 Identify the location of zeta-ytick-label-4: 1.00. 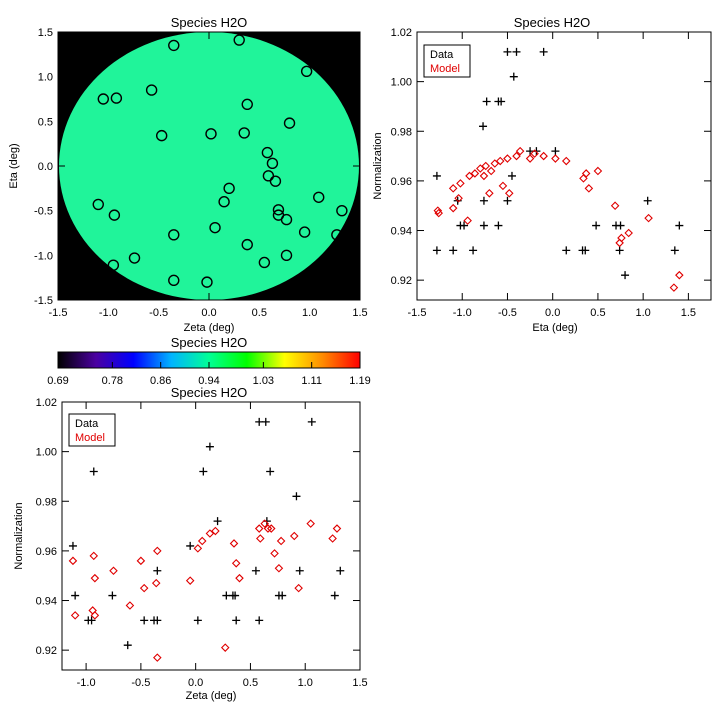
(46, 453).